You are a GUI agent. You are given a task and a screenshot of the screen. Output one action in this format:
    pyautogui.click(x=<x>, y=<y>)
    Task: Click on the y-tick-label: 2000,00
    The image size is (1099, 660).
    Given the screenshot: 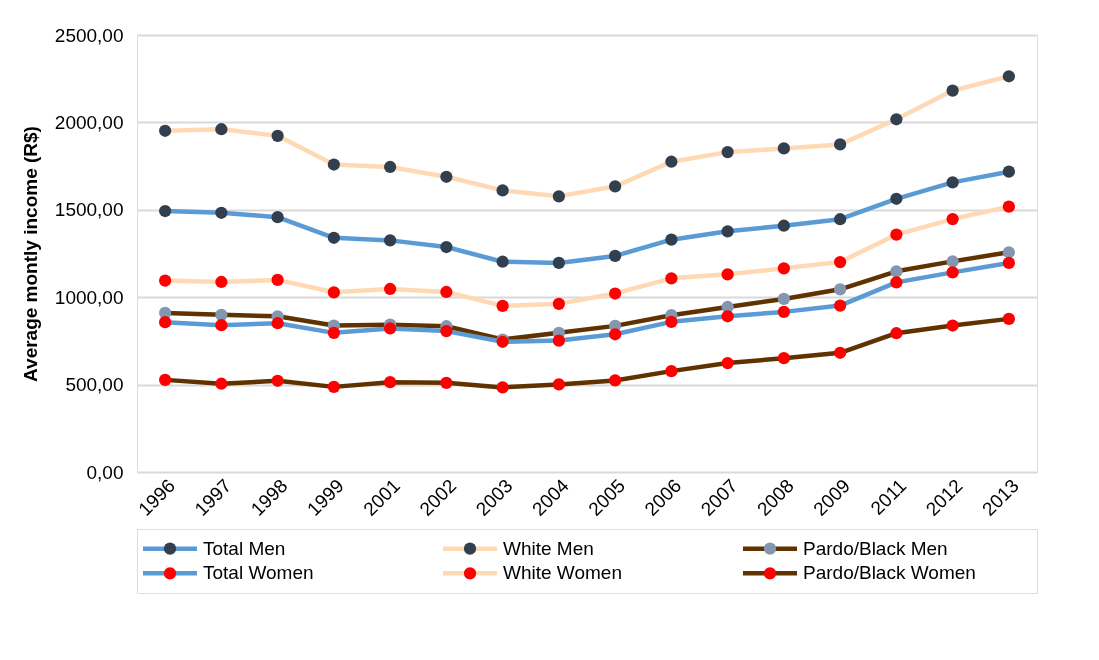 What is the action you would take?
    pyautogui.click(x=89, y=122)
    